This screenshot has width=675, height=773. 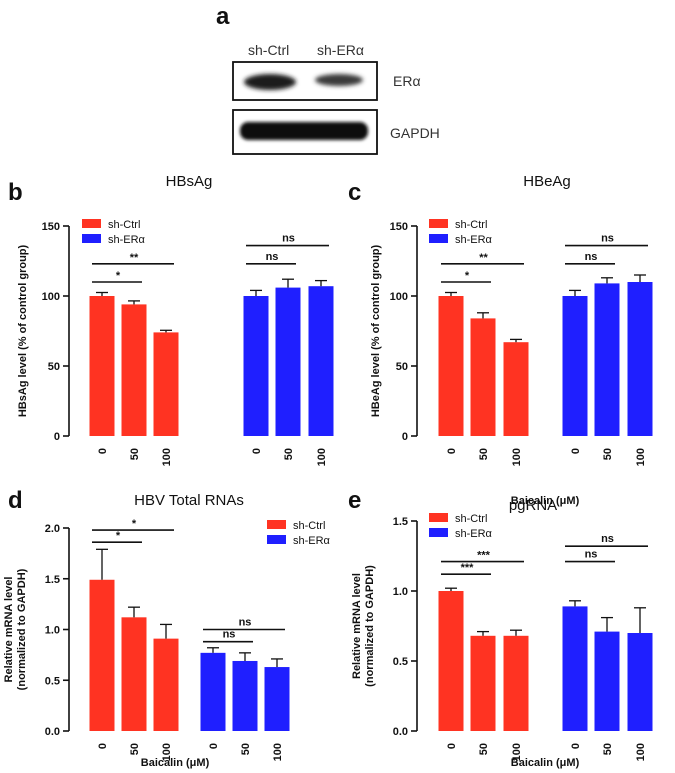 What do you see at coordinates (268, 50) in the screenshot?
I see `lane-label-sh-ctrl: sh-Ctrl` at bounding box center [268, 50].